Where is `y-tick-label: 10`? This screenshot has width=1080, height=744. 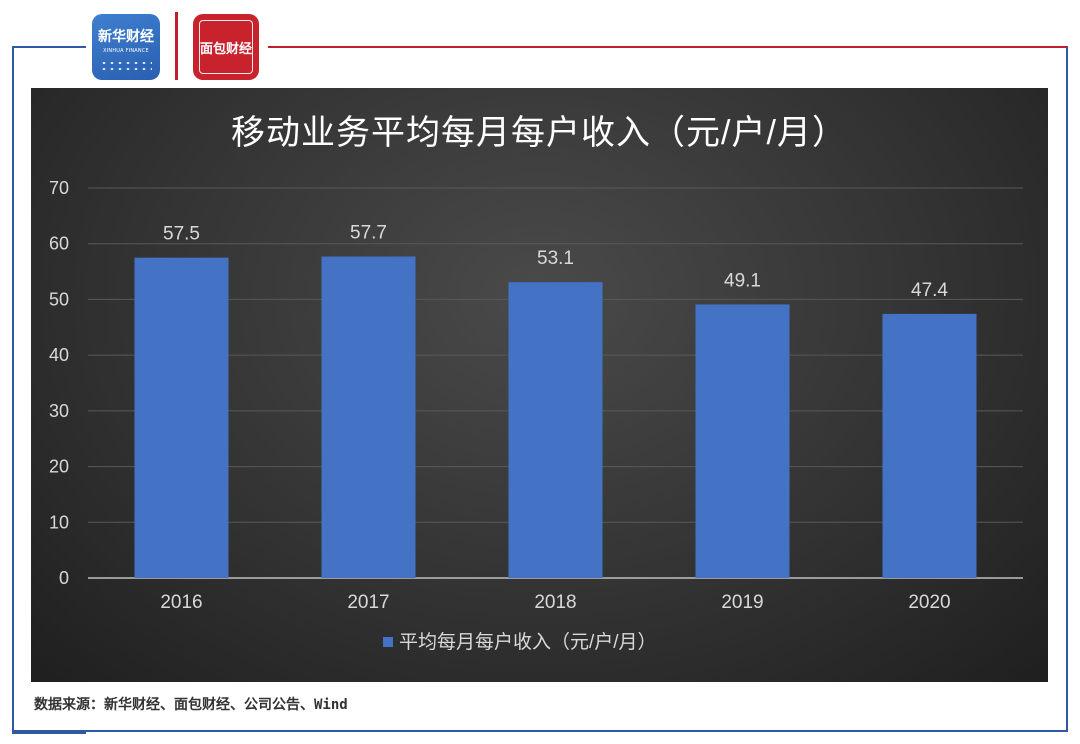 y-tick-label: 10 is located at coordinates (59, 522).